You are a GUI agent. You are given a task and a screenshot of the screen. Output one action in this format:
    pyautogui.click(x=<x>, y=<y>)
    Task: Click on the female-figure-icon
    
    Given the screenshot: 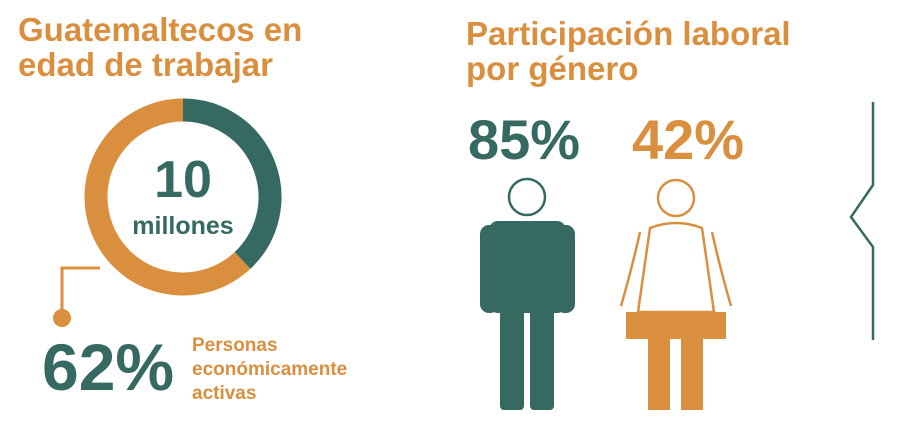 What is the action you would take?
    pyautogui.click(x=676, y=294)
    